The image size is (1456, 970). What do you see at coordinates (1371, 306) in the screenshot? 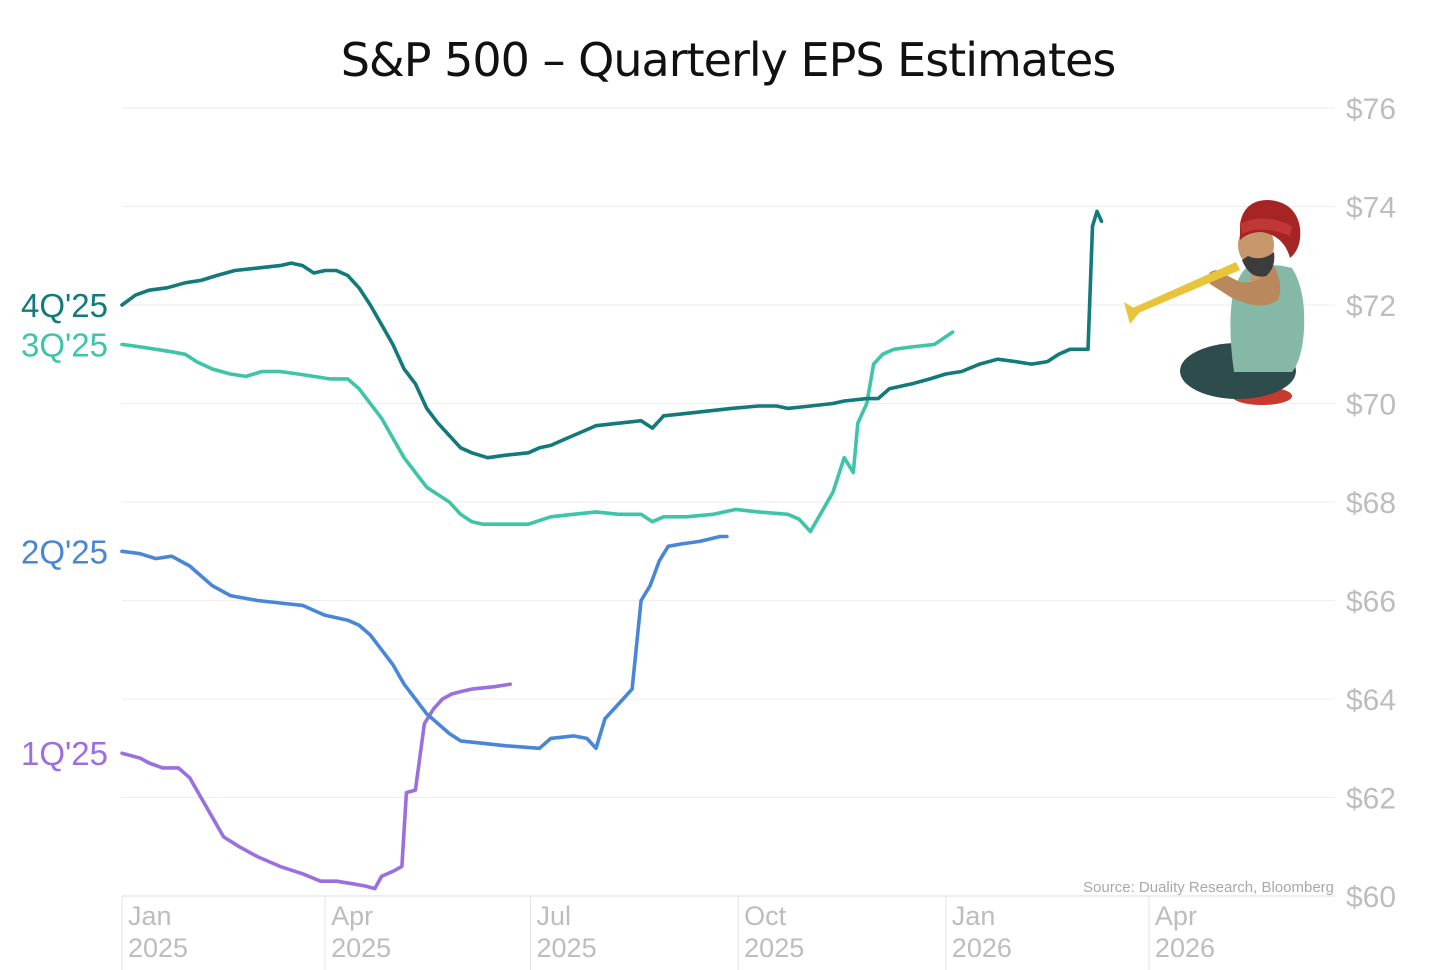
I see `y-tick-label: $72` at bounding box center [1371, 306].